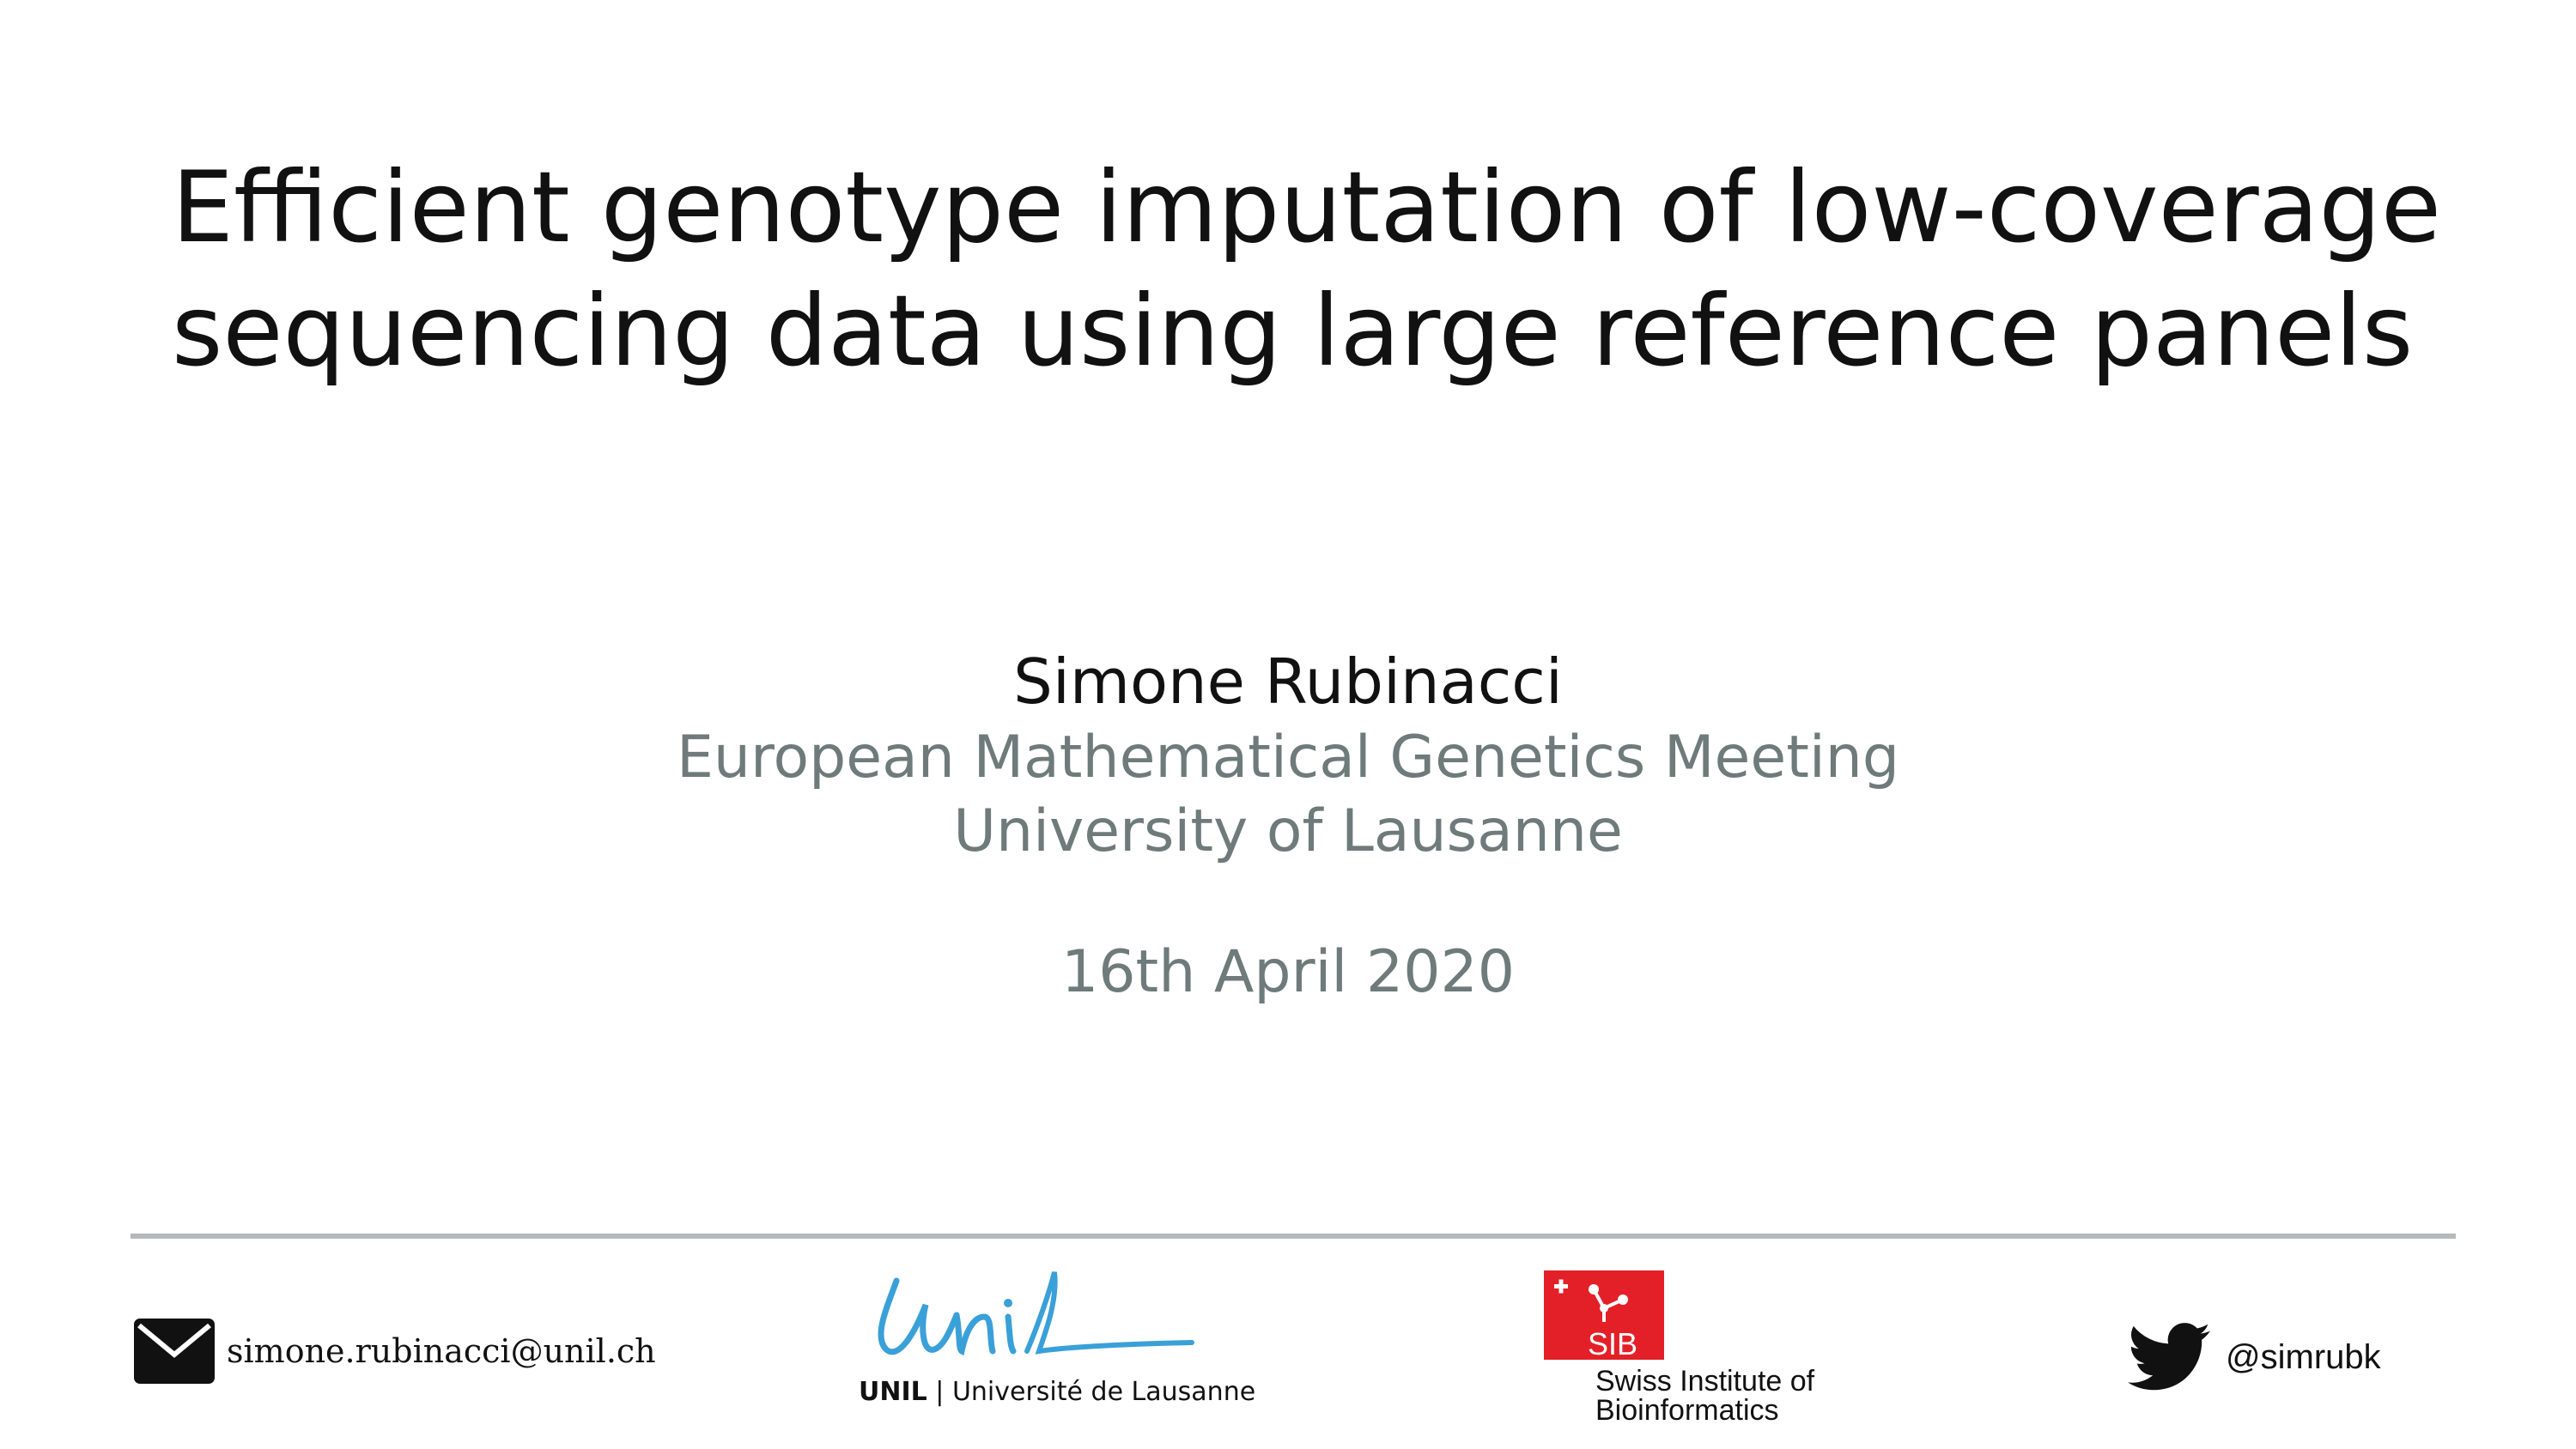 This screenshot has width=2576, height=1449. Describe the element at coordinates (1690, 1347) in the screenshot. I see `sib-logo: SIB Swiss Institute of Bioinformatics` at that location.